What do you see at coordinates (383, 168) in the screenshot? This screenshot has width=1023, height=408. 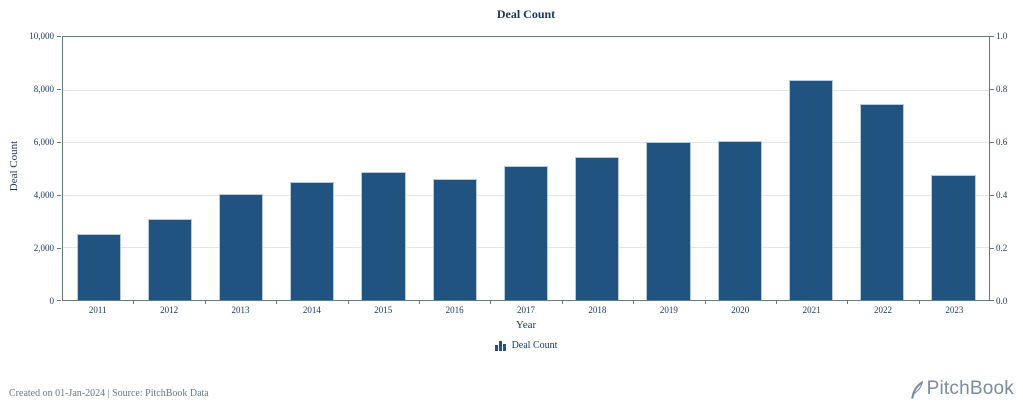 I see `bar-slot-2015` at bounding box center [383, 168].